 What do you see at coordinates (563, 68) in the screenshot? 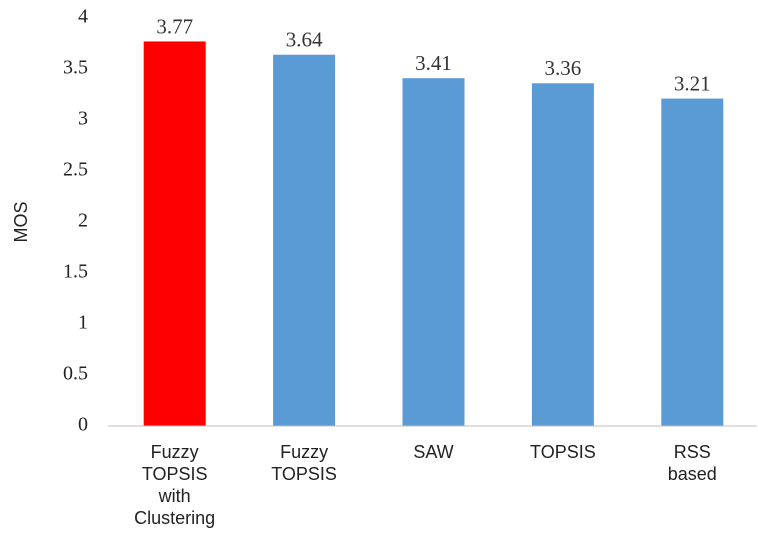
I see `value-label: 3.36` at bounding box center [563, 68].